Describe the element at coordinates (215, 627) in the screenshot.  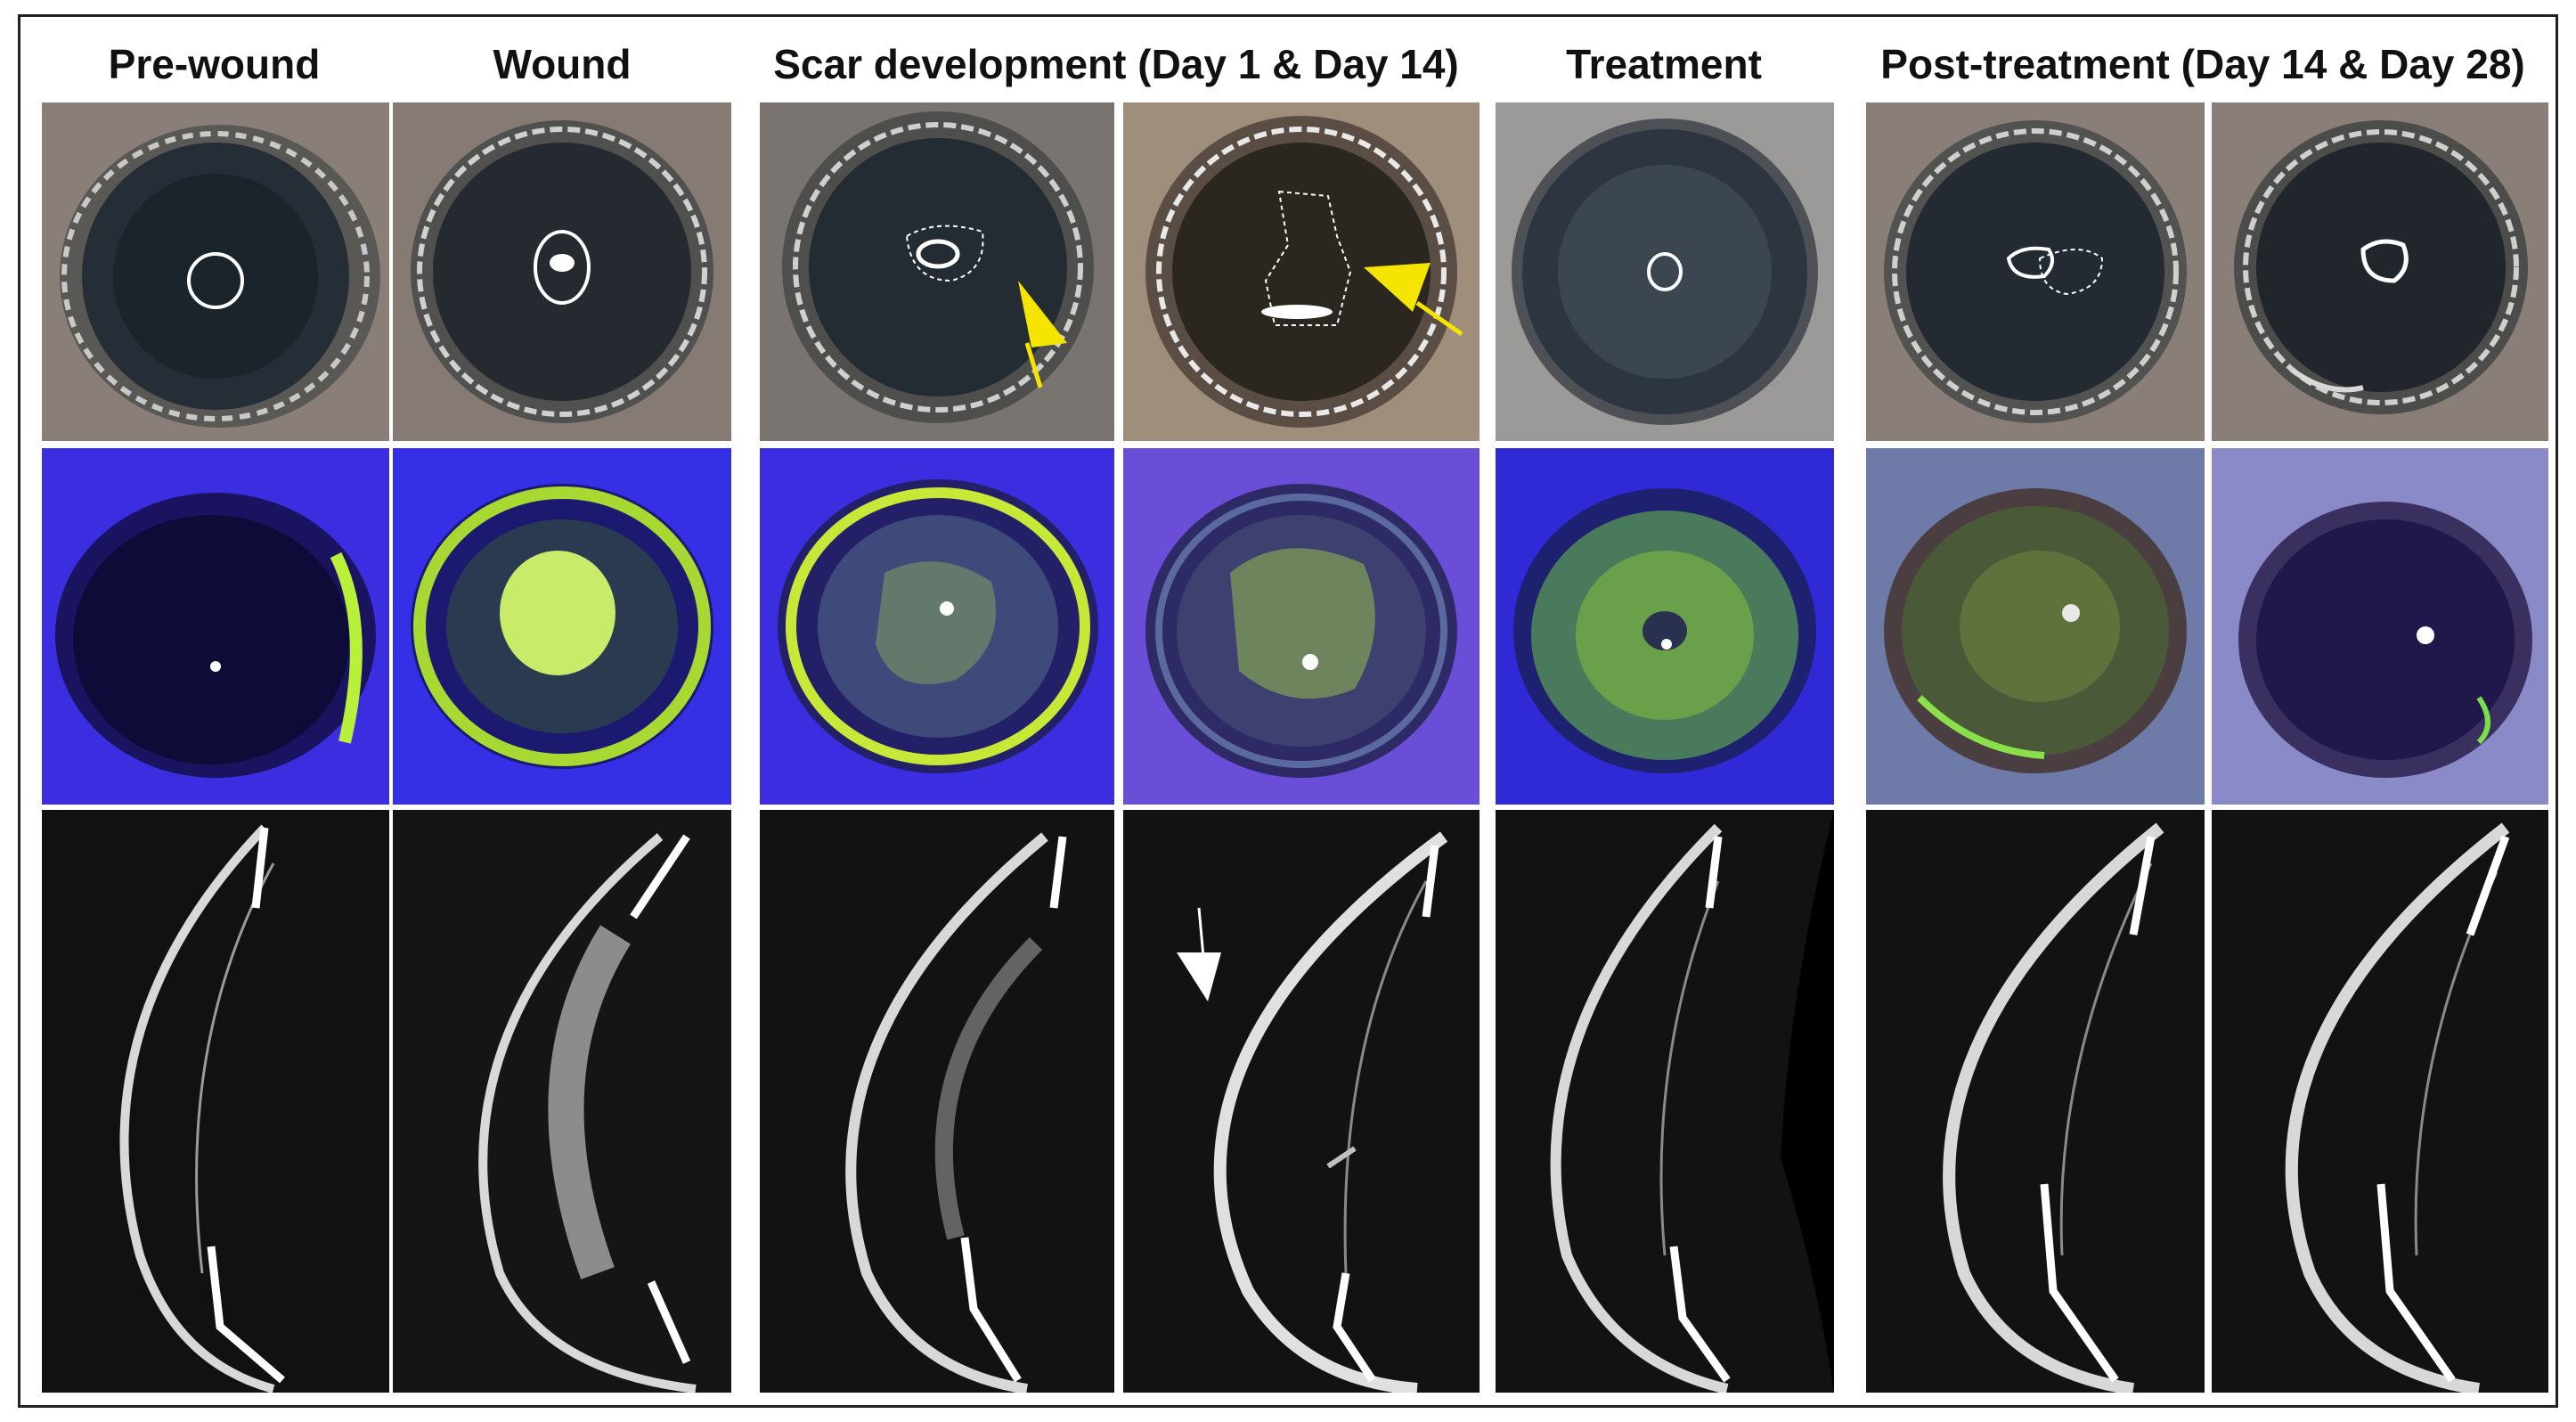
I see `fluorescein-pre-wound` at that location.